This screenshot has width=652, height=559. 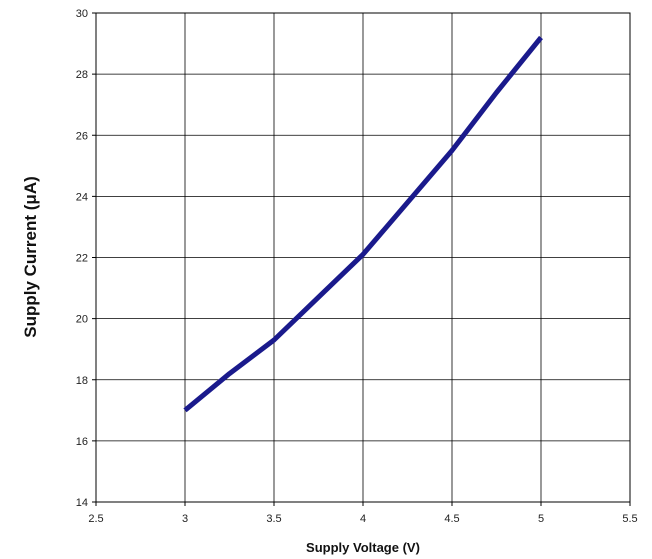 I want to click on y-tick-label: 26, so click(x=82, y=136).